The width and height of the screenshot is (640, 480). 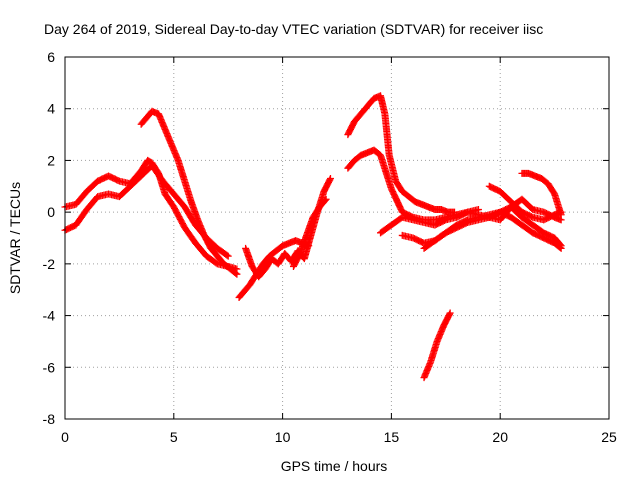 I want to click on x-tick-label: 0, so click(x=65, y=437).